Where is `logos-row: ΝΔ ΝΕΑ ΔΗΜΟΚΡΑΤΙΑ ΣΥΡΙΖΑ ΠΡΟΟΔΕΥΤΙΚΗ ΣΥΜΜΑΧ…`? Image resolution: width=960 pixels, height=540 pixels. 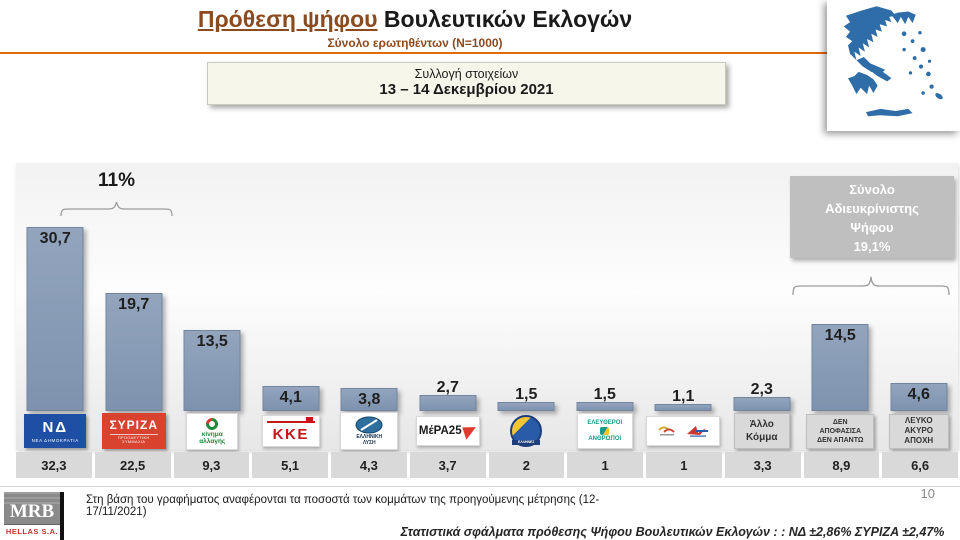
logos-row: ΝΔ ΝΕΑ ΔΗΜΟΚΡΑΤΙΑ ΣΥΡΙΖΑ ΠΡΟΟΔΕΥΤΙΚΗ ΣΥΜΜΑΧ… is located at coordinates (487, 431).